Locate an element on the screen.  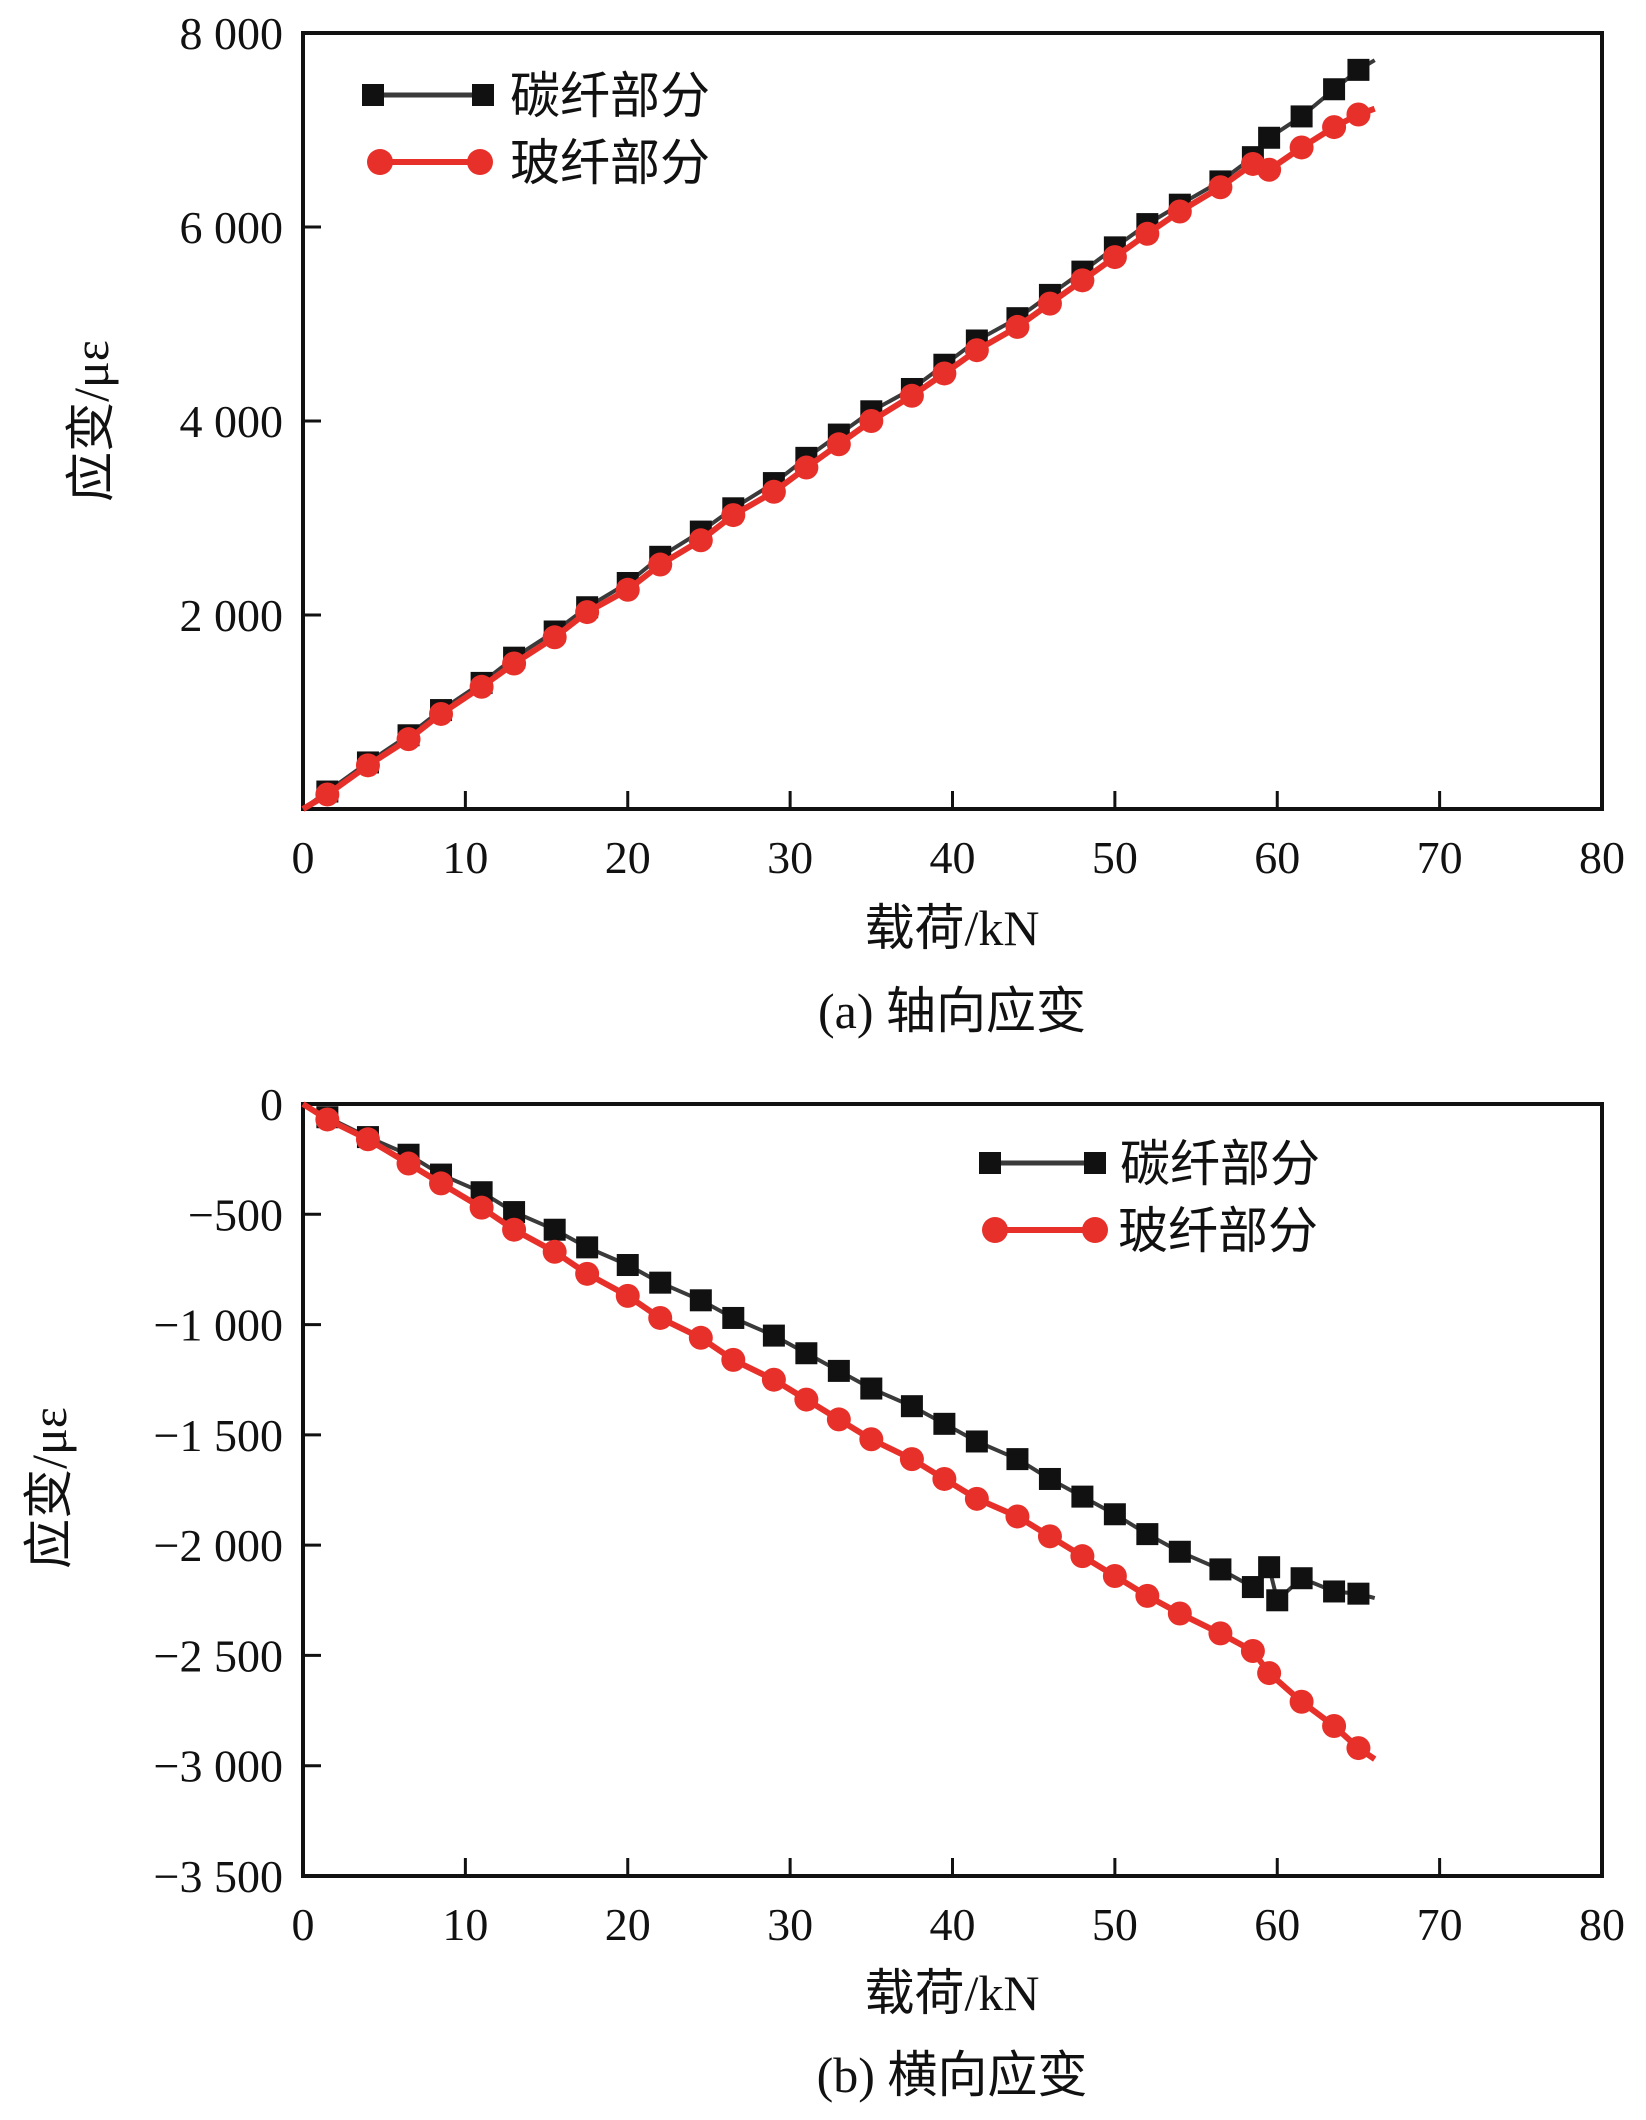
y-tick-label: 4 000 is located at coordinates (232, 421).